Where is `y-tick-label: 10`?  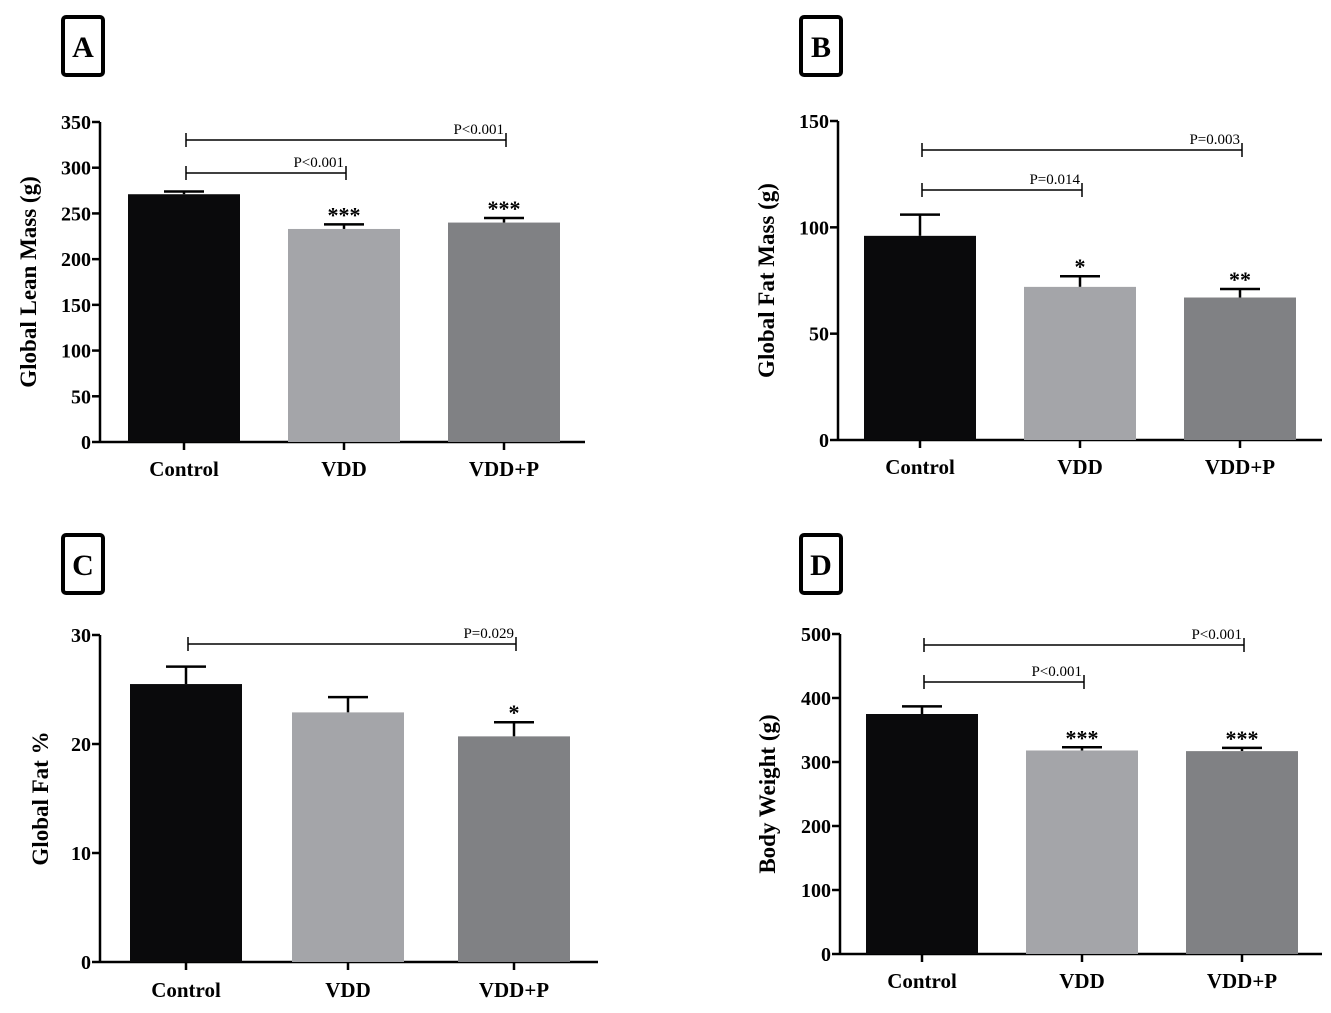
y-tick-label: 10 is located at coordinates (81, 854).